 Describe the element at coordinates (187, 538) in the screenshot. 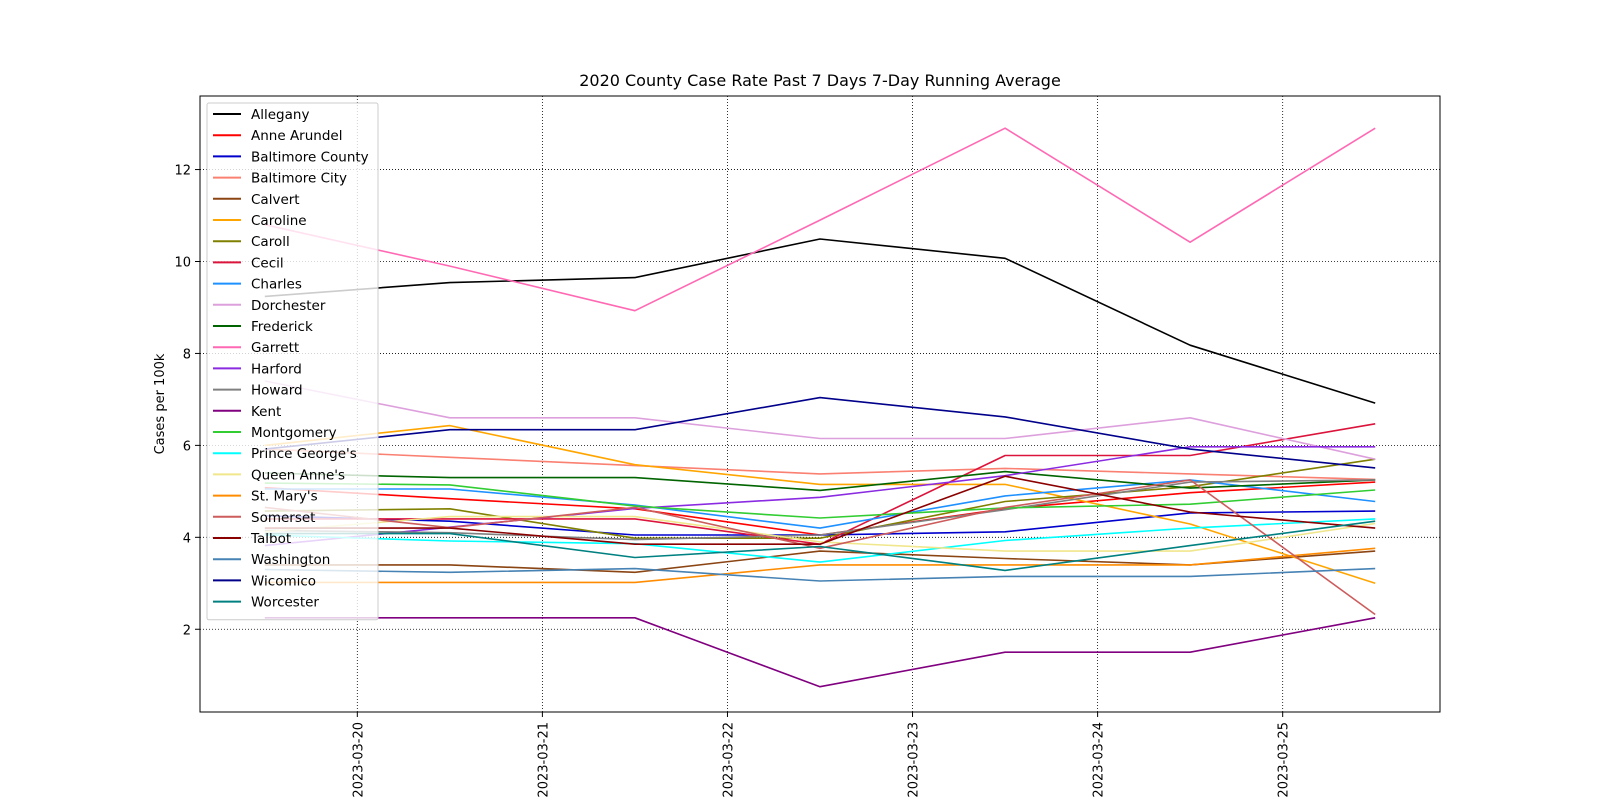

I see `y-tick-label: 4` at that location.